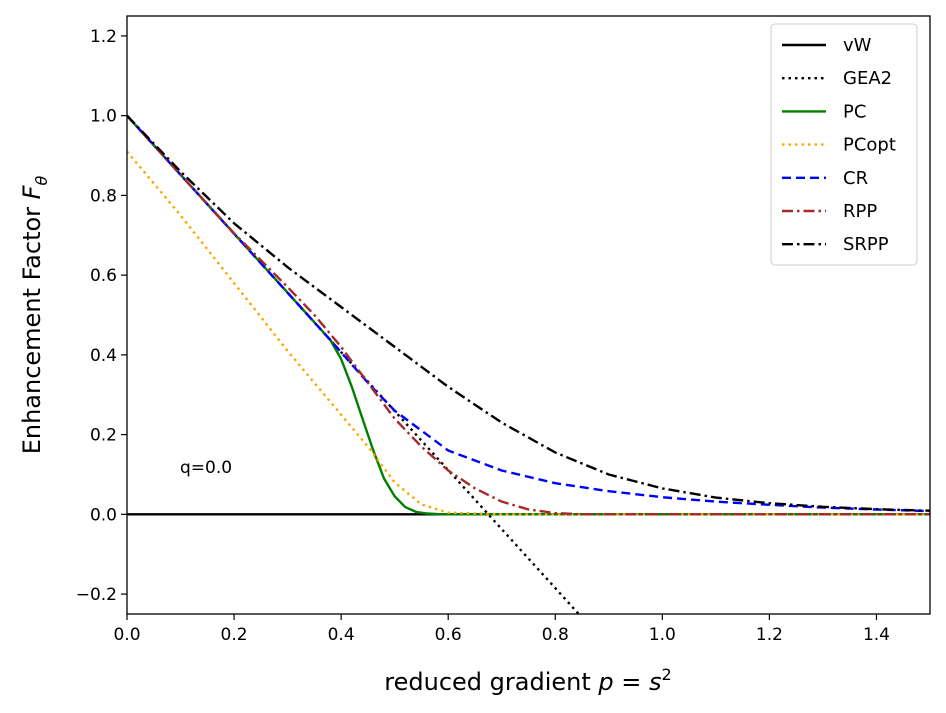 The height and width of the screenshot is (713, 946). I want to click on y-axis-label: Enhancement Factor Fθ, so click(34, 315).